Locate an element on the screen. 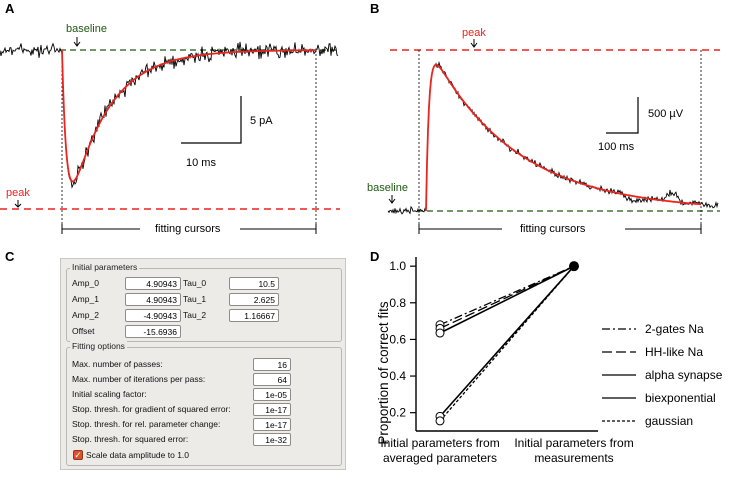 This screenshot has height=495, width=744. peak-label-b: peak is located at coordinates (474, 33).